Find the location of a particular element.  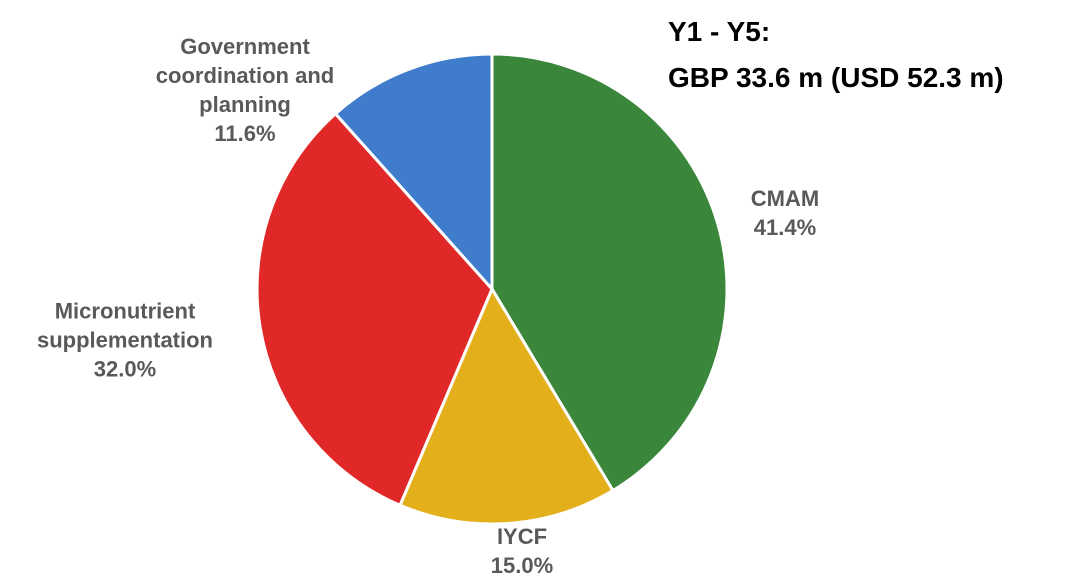

category-label: Government coordination and planning is located at coordinates (245, 75).